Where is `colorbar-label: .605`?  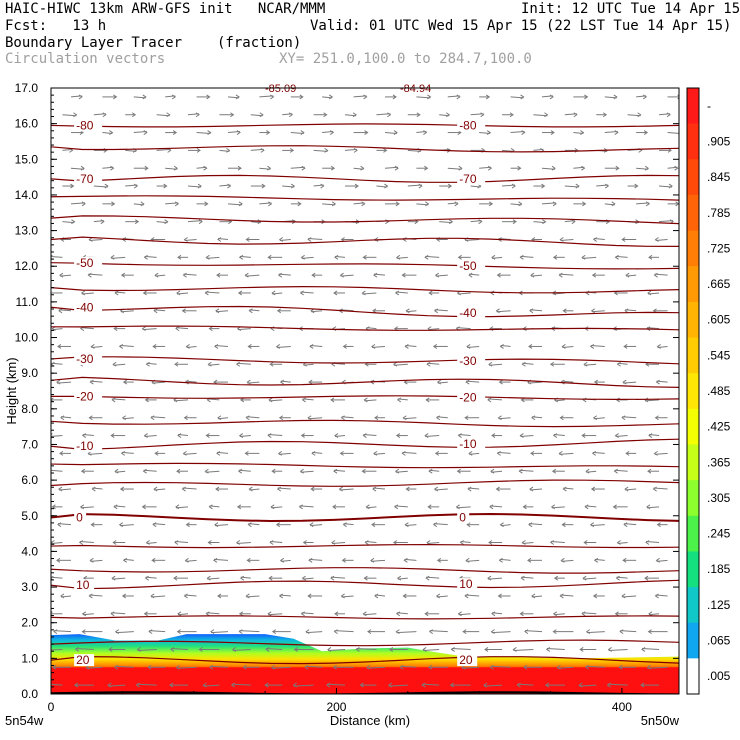 colorbar-label: .605 is located at coordinates (719, 320).